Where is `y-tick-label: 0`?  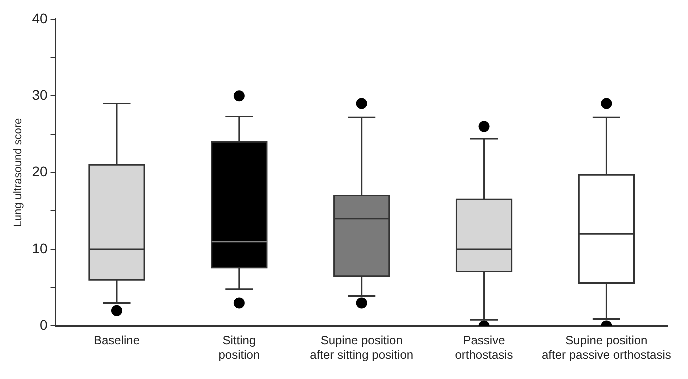
y-tick-label: 0 is located at coordinates (44, 325).